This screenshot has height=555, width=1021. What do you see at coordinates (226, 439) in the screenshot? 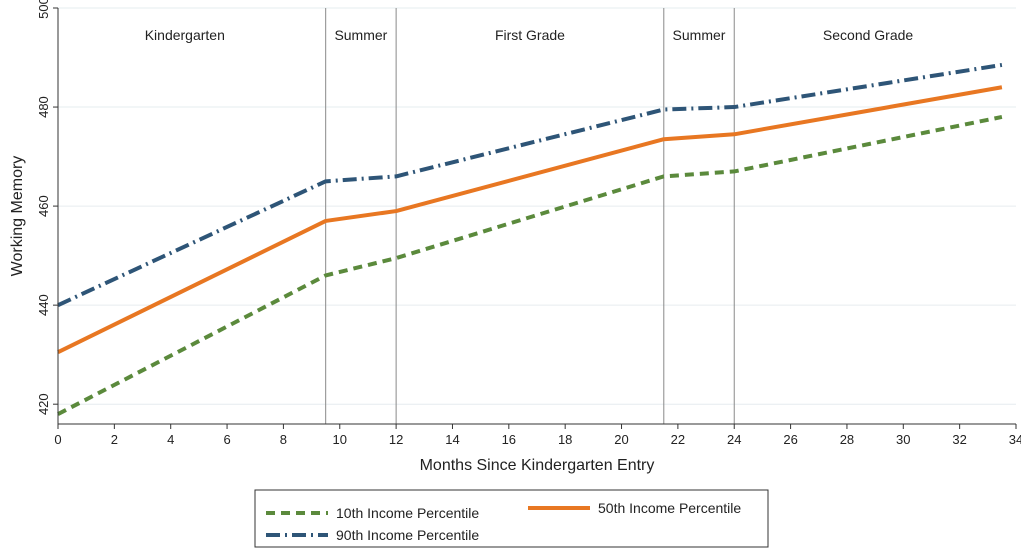
I see `x-tick-label: 6` at bounding box center [226, 439].